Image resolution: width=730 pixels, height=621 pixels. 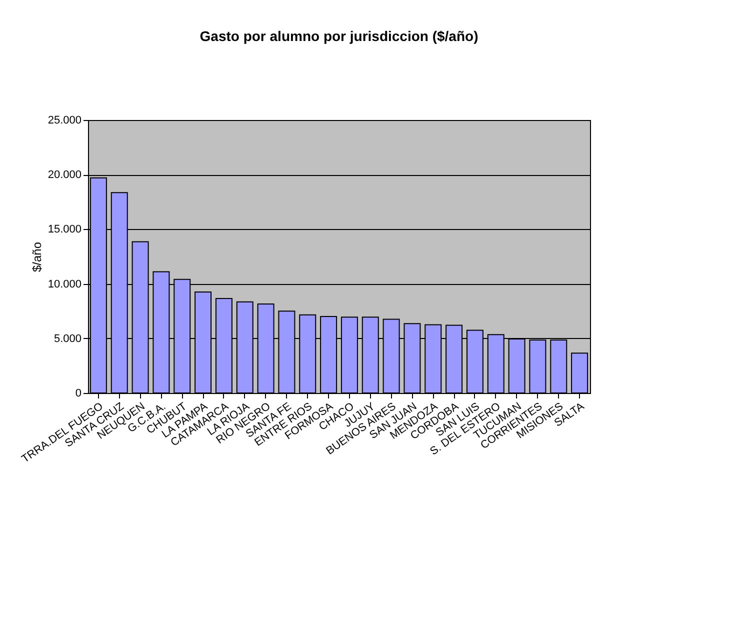 I want to click on y-tick-label: 25.000, so click(x=65, y=120).